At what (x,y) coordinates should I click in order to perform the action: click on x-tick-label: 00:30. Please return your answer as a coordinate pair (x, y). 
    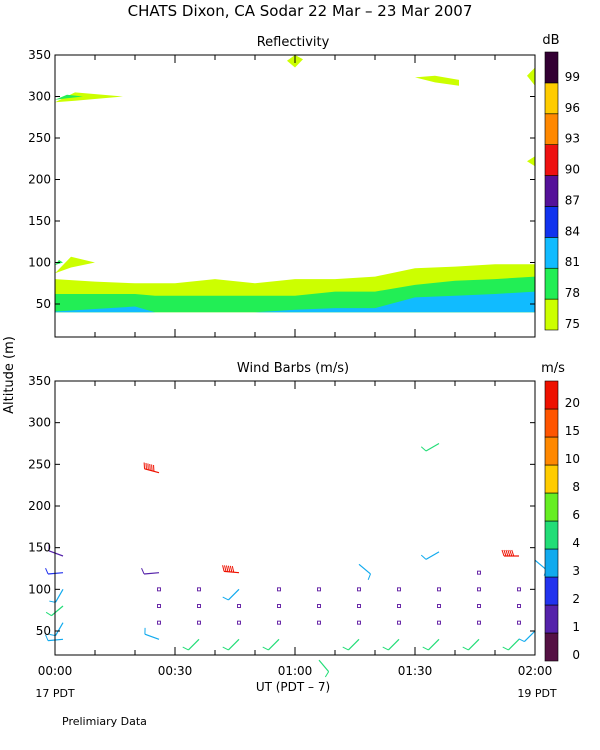
    Looking at the image, I should click on (175, 671).